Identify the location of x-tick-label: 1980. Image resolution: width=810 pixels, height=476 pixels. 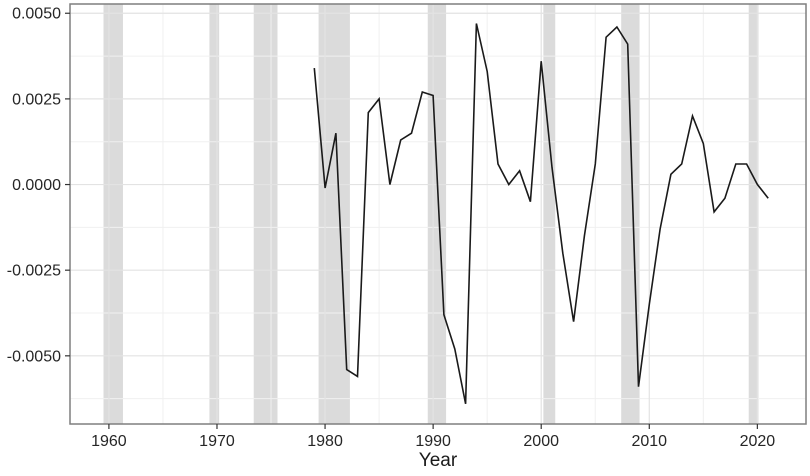
(325, 441).